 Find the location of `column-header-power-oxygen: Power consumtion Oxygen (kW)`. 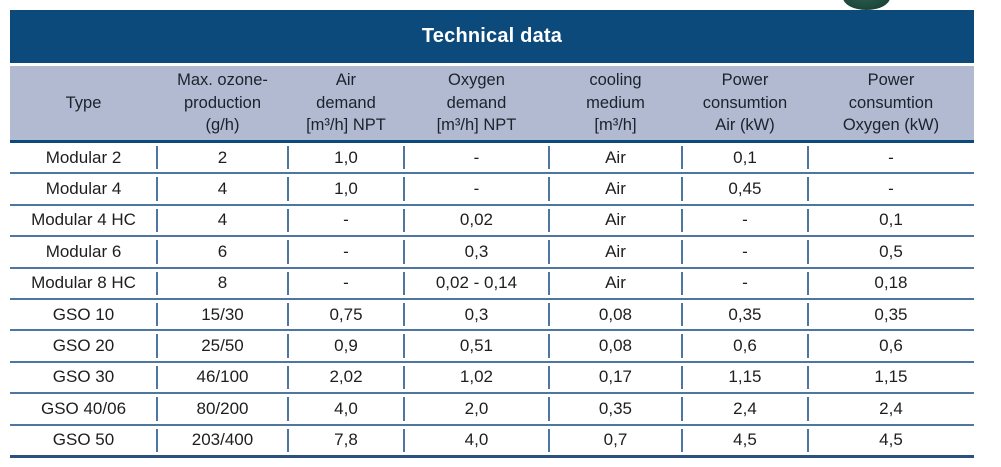

column-header-power-oxygen: Power consumtion Oxygen (kW) is located at coordinates (891, 103).